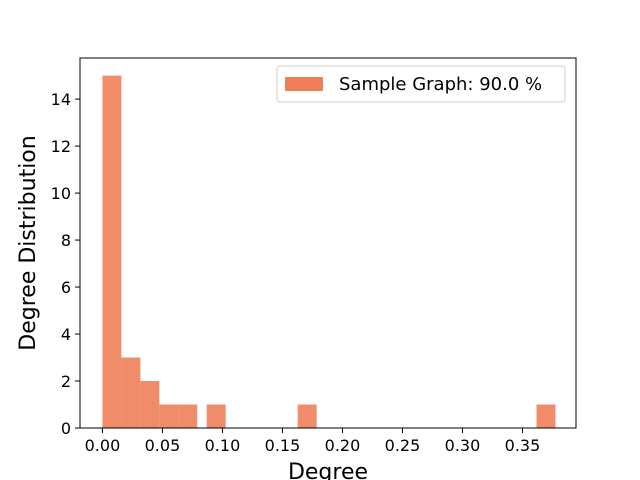  What do you see at coordinates (304, 84) in the screenshot?
I see `legend-swatch` at bounding box center [304, 84].